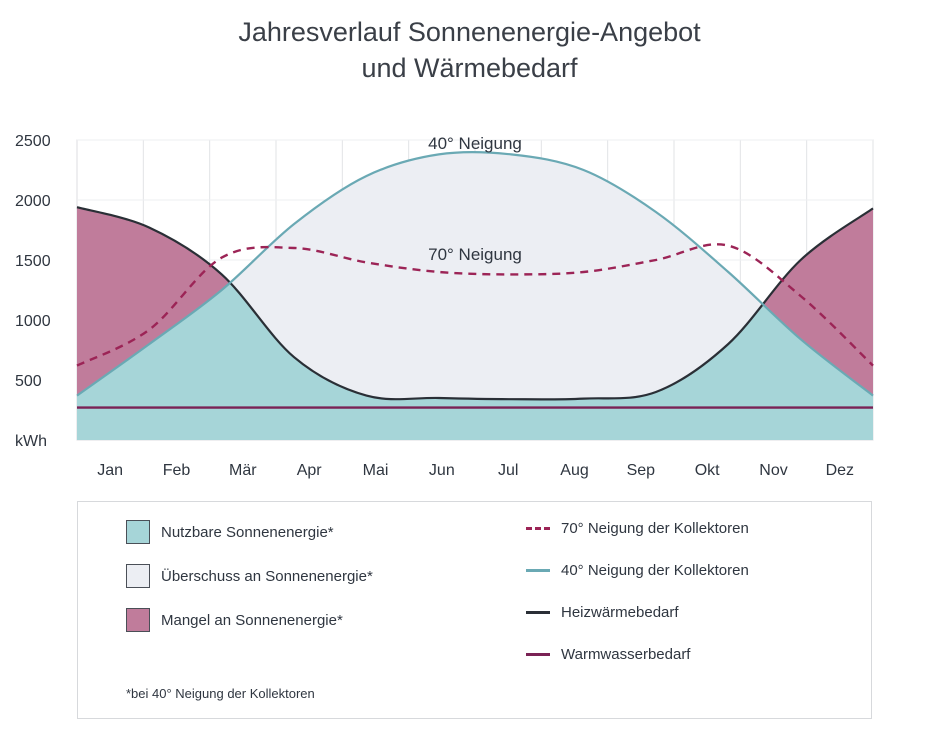 The height and width of the screenshot is (734, 939). I want to click on legend-label-ueberschuss: Überschuss an Sonnenenergie*, so click(267, 576).